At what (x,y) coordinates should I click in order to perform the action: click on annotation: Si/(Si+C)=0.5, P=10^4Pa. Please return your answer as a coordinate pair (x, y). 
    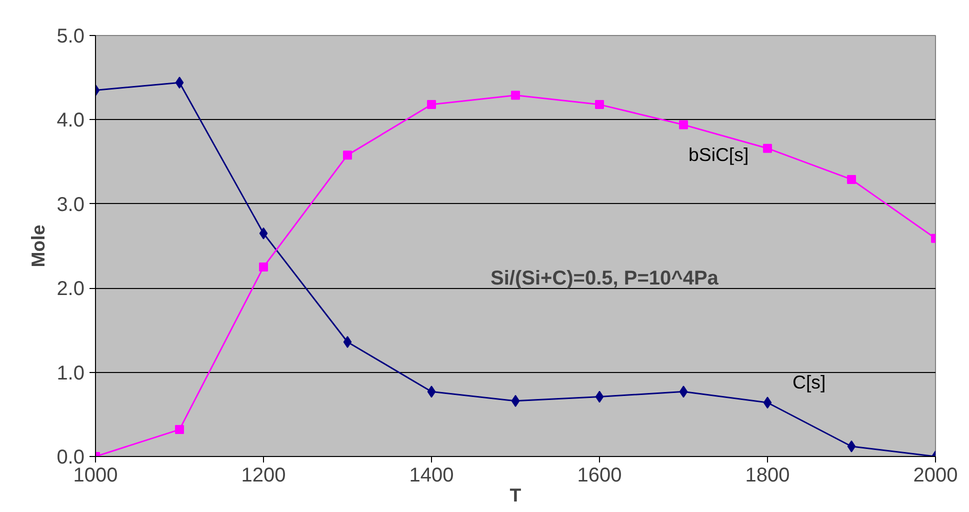
    Looking at the image, I should click on (605, 279).